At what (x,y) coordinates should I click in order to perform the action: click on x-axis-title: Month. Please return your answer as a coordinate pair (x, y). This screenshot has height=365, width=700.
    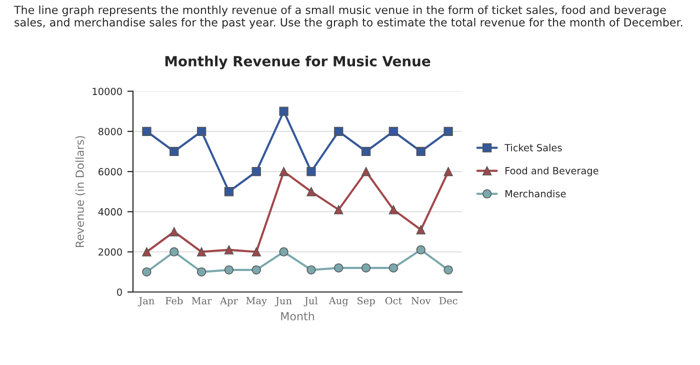
    Looking at the image, I should click on (297, 316).